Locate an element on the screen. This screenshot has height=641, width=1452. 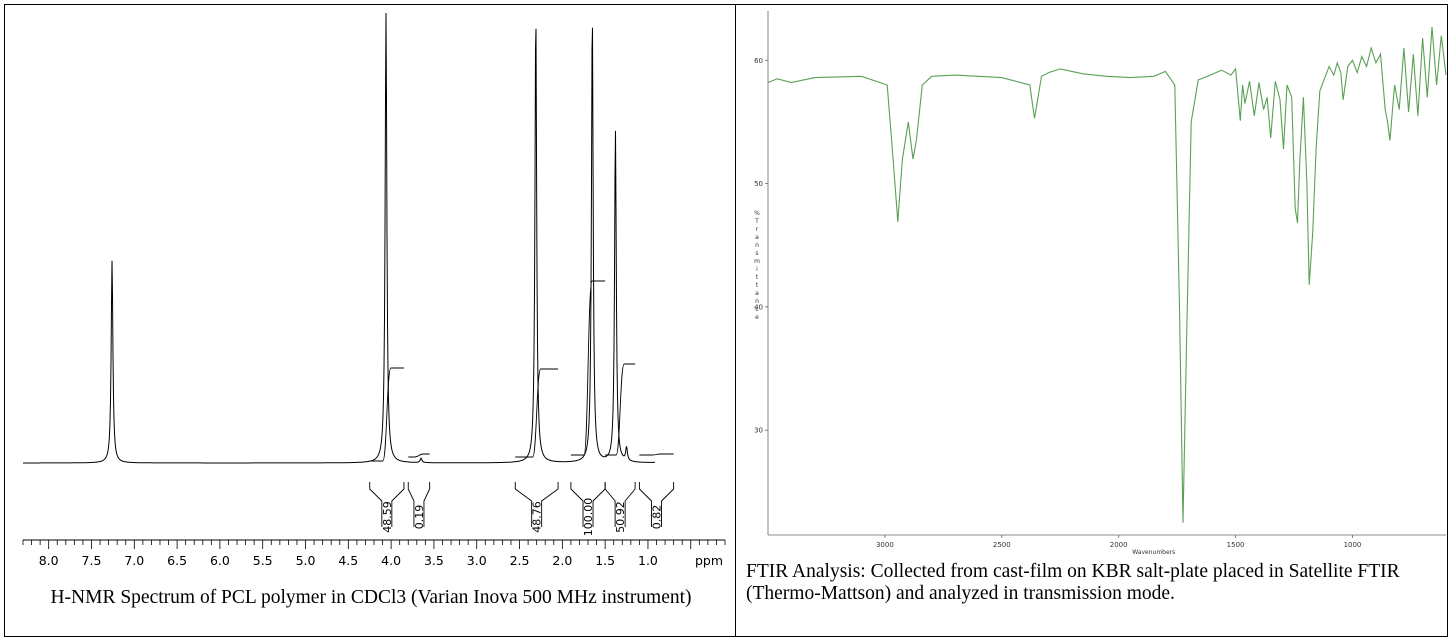
ftir-x-tick-label: 3000 is located at coordinates (885, 545).